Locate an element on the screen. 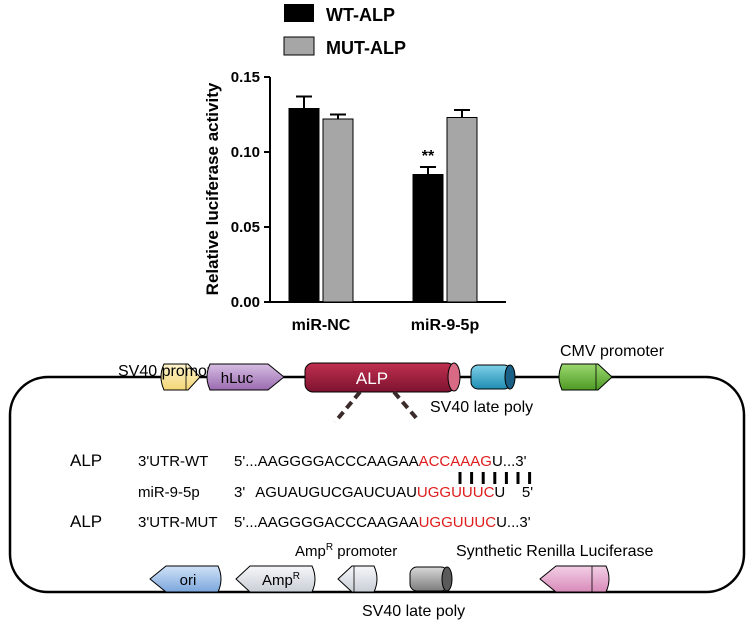  sv40-promoter-element is located at coordinates (180, 377).